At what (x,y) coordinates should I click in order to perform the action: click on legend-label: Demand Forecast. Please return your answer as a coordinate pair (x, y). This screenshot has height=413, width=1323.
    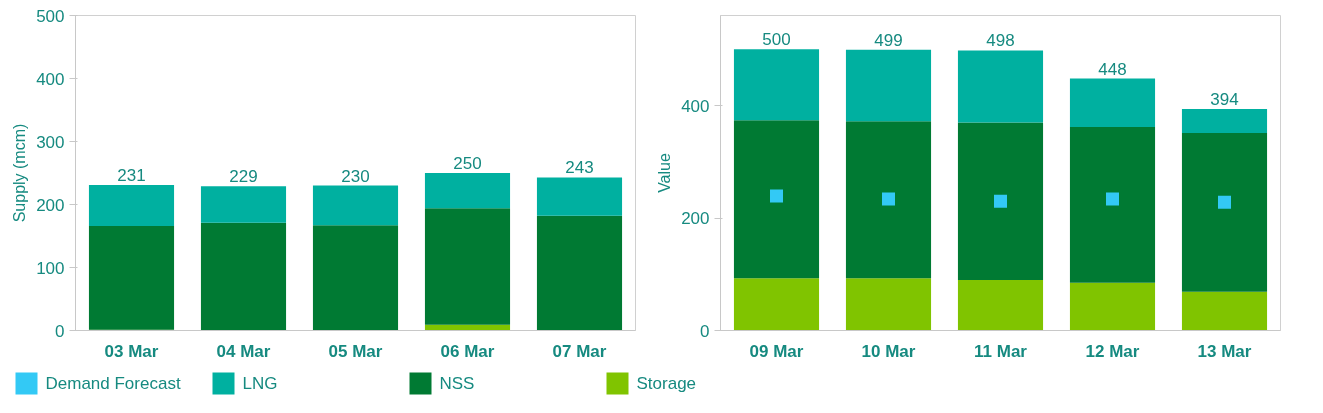
    Looking at the image, I should click on (113, 383).